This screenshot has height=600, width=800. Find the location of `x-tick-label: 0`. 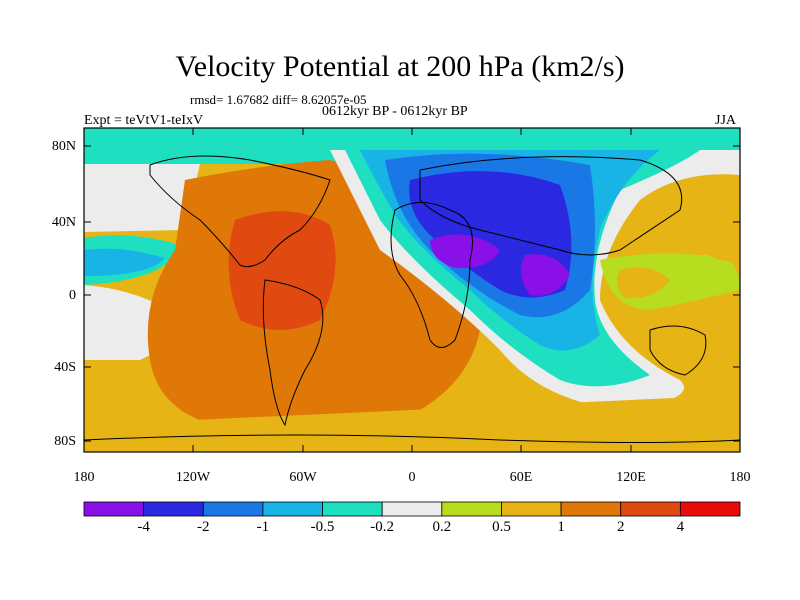

x-tick-label: 0 is located at coordinates (412, 477).